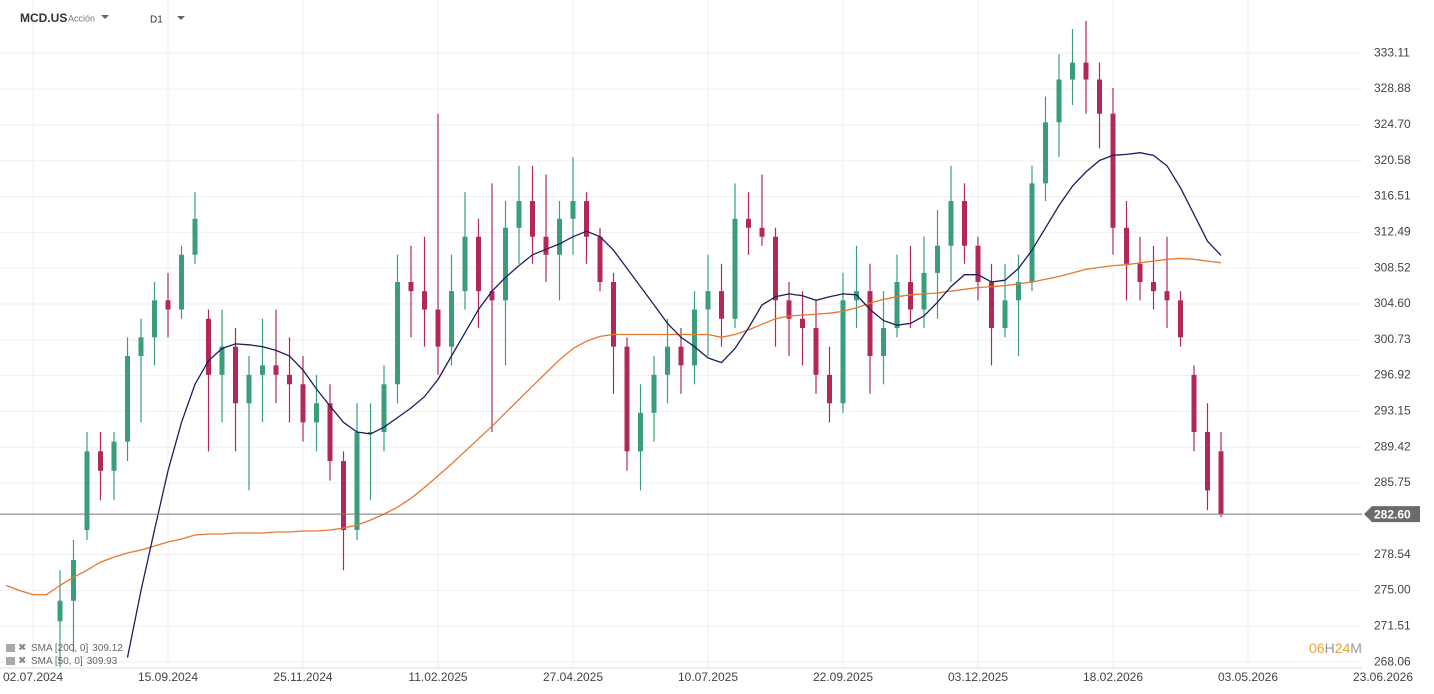 The image size is (1434, 694). I want to click on countdown-h: H, so click(1330, 648).